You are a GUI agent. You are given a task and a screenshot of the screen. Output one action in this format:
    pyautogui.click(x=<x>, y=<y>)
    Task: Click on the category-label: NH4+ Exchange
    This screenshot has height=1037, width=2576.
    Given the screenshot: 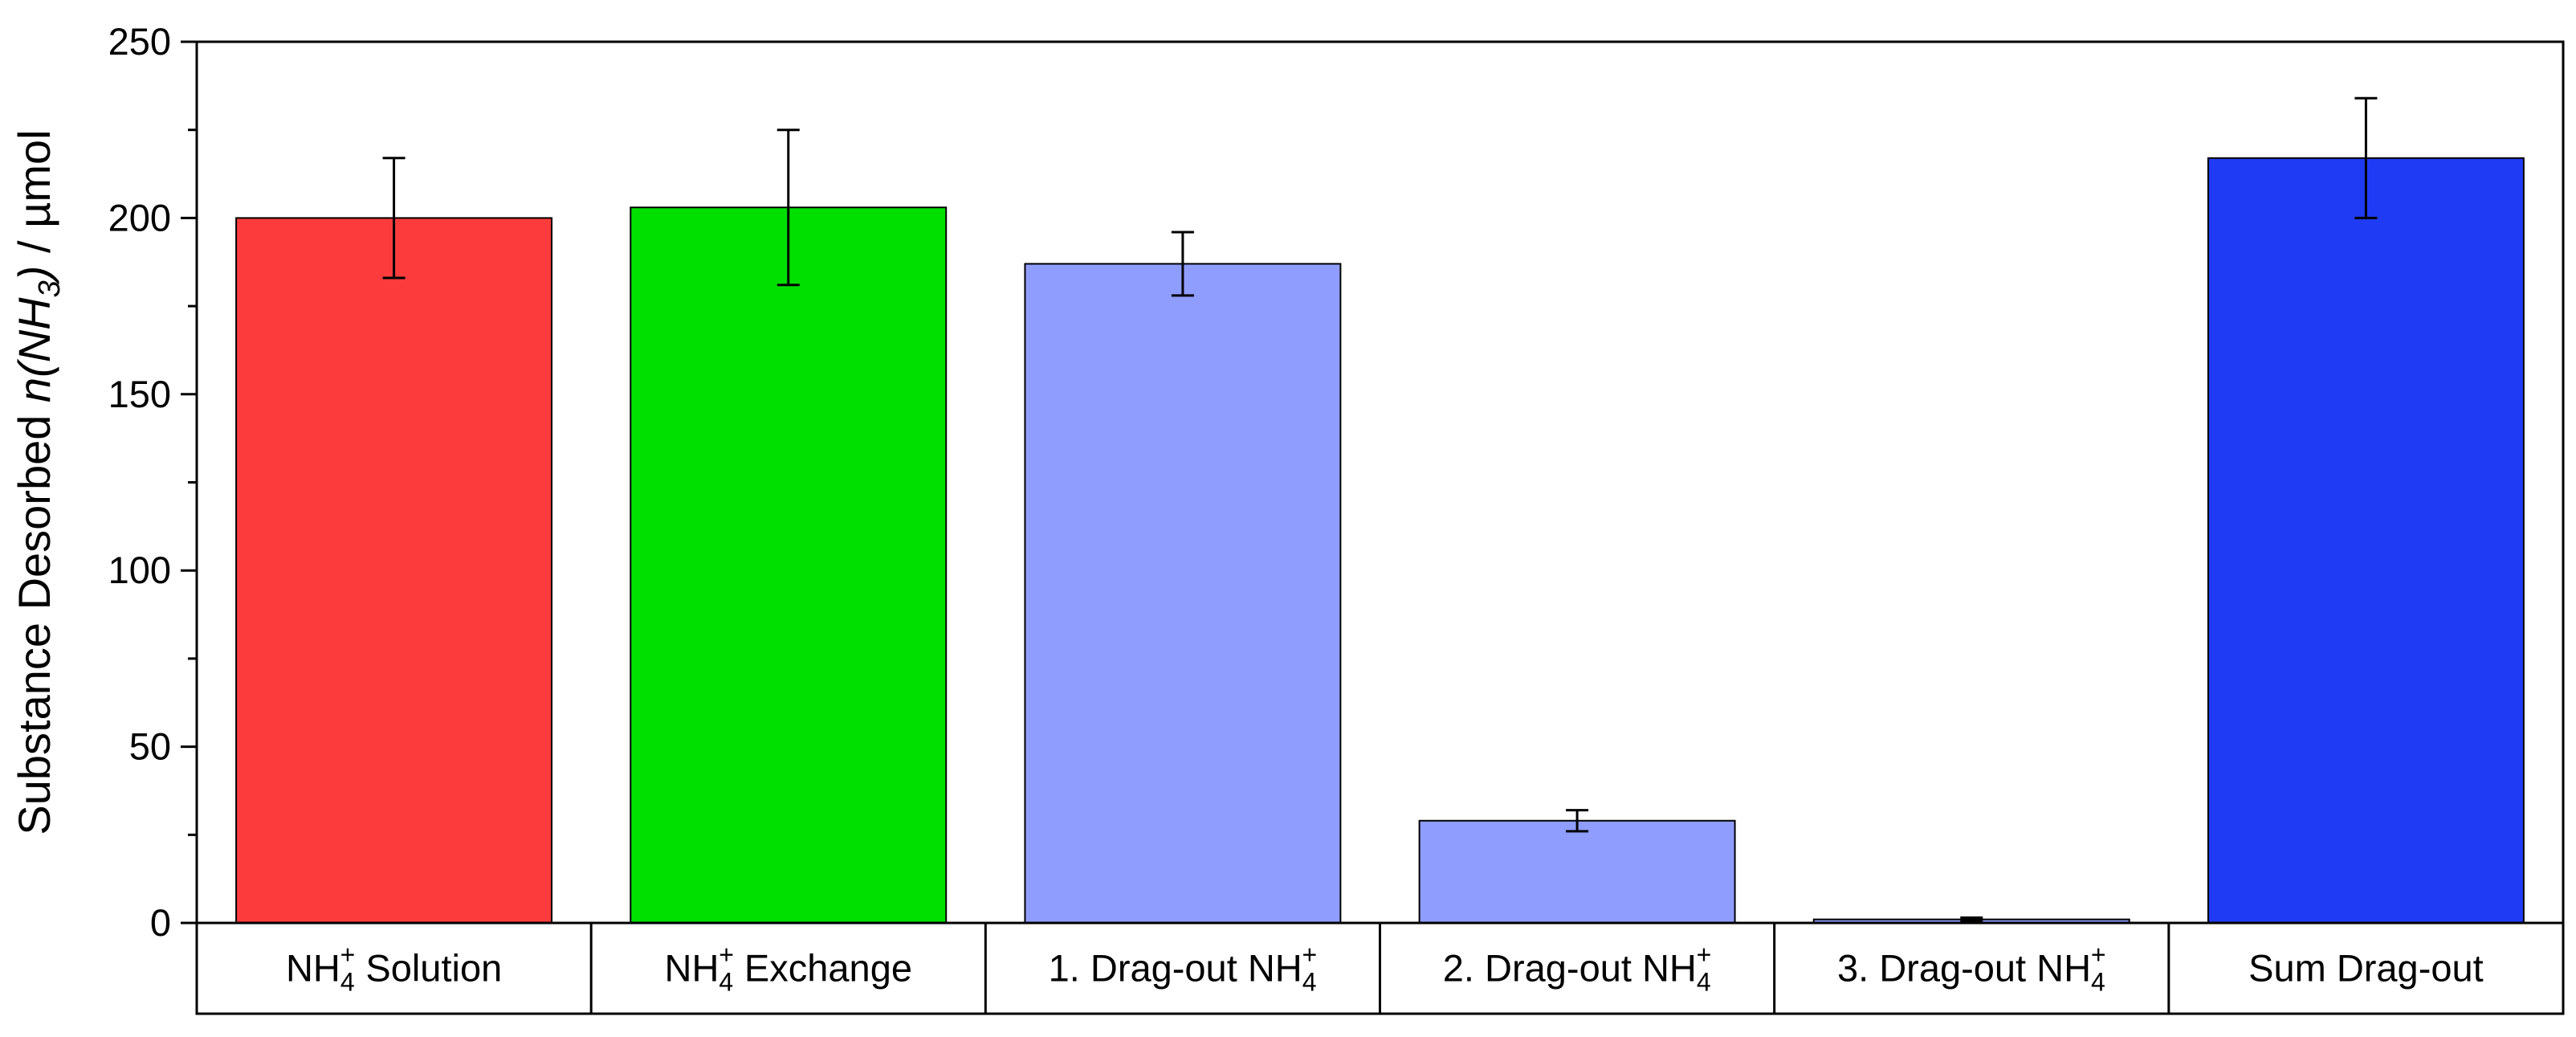 What is the action you would take?
    pyautogui.click(x=788, y=969)
    